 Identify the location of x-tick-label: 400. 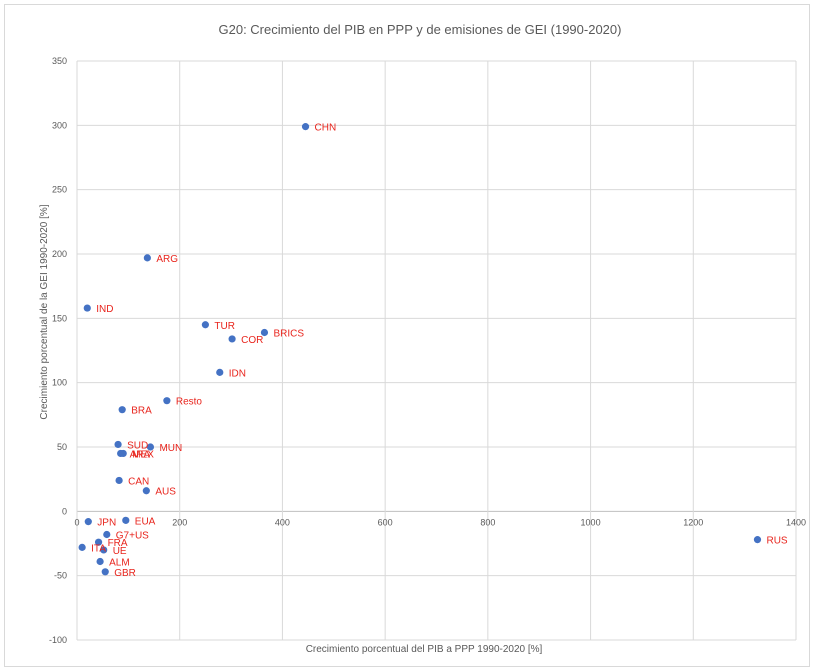
(282, 522).